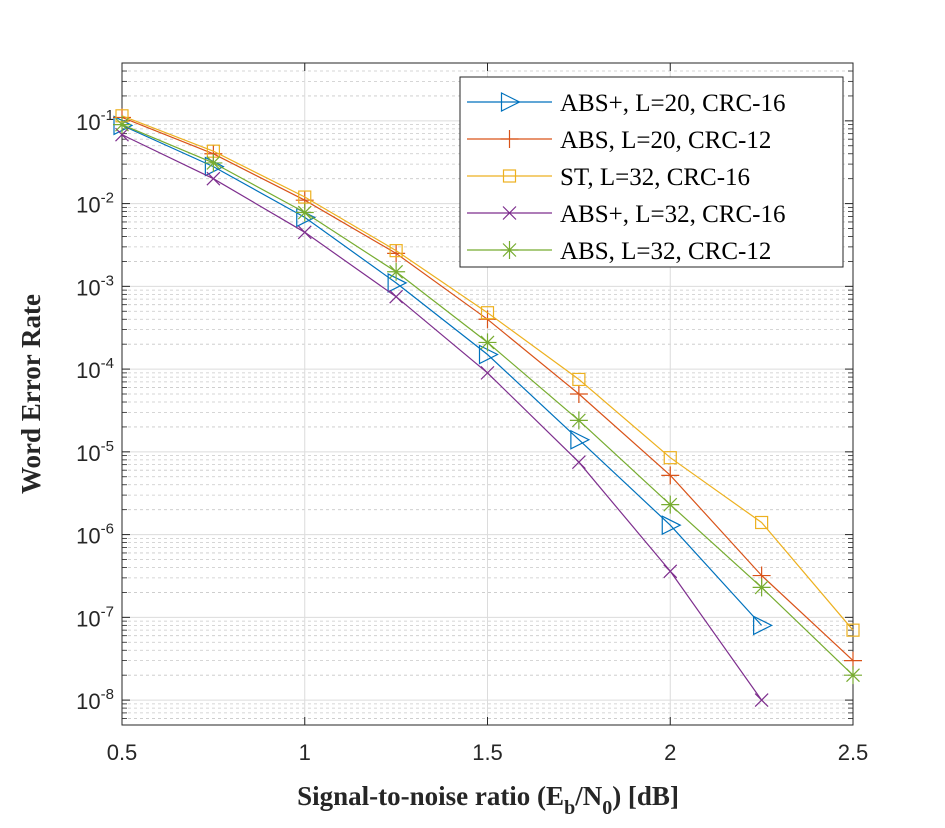 This screenshot has width=945, height=828. I want to click on legend-label: ST, L=32, CRC-16, so click(655, 177).